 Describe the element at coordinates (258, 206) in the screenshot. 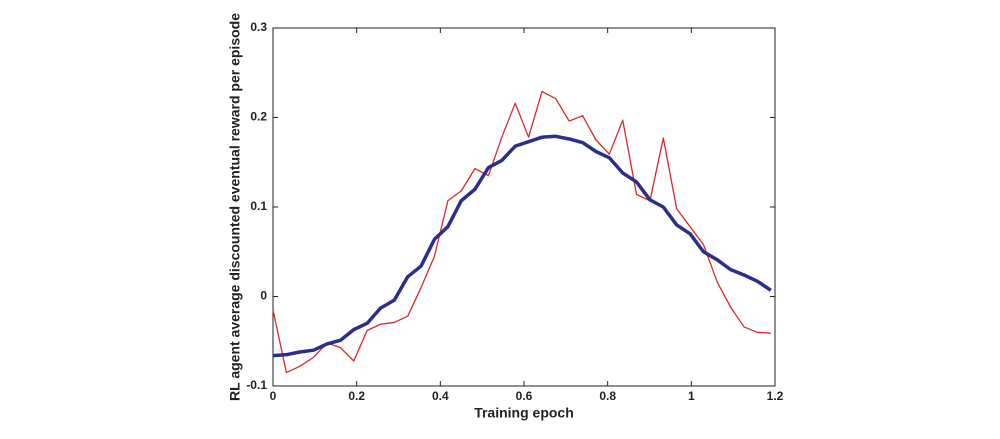

I see `y-tick-label: 0.1` at that location.